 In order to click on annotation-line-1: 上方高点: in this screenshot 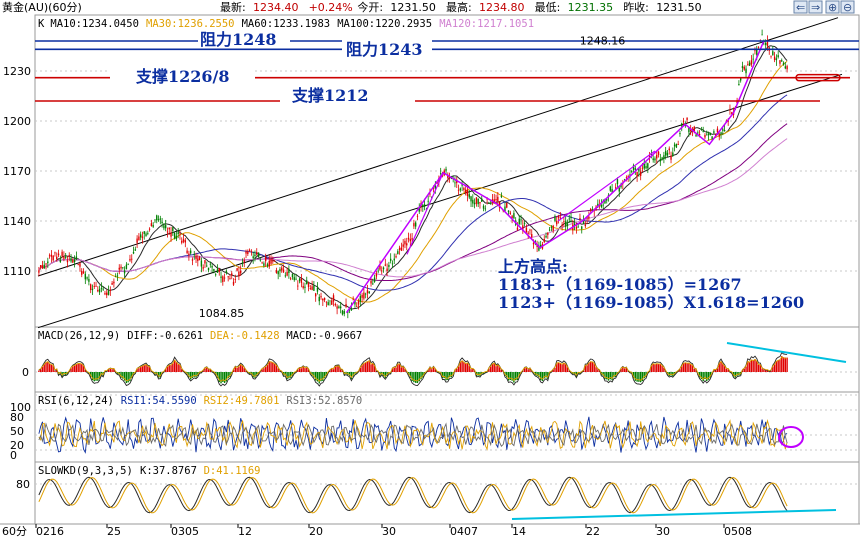, I will do `click(533, 266)`.